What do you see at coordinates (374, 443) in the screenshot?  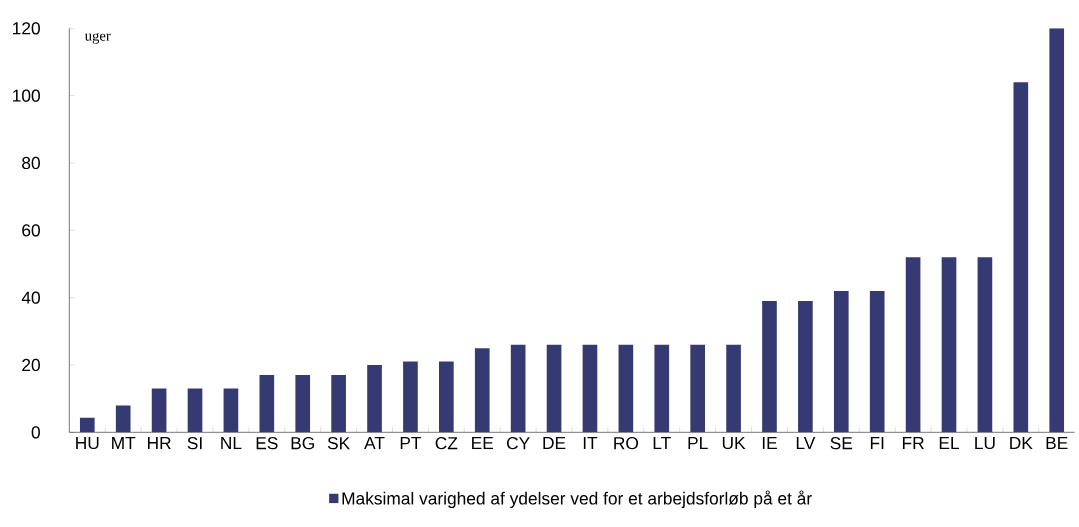 I see `x-tick-label: AT` at bounding box center [374, 443].